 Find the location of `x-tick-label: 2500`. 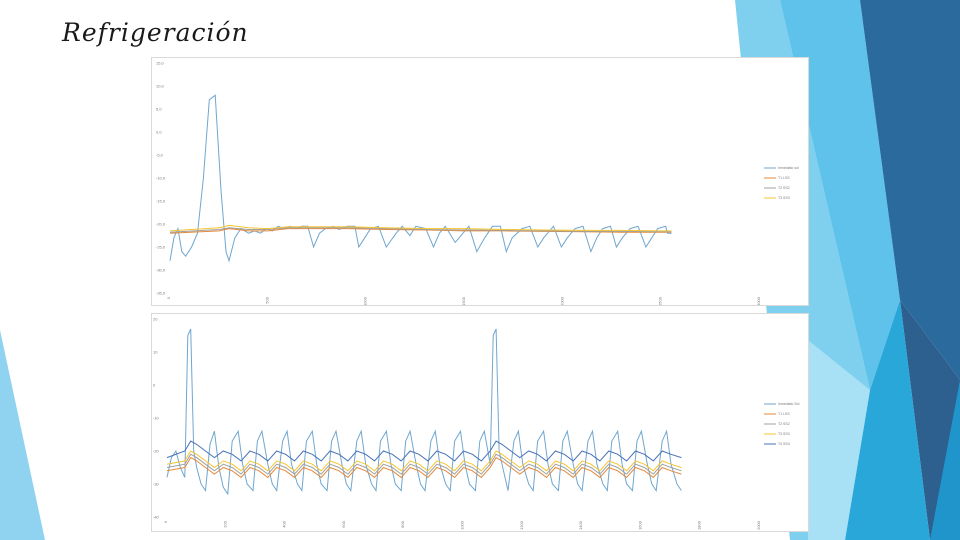

x-tick-label: 2500 is located at coordinates (660, 300).